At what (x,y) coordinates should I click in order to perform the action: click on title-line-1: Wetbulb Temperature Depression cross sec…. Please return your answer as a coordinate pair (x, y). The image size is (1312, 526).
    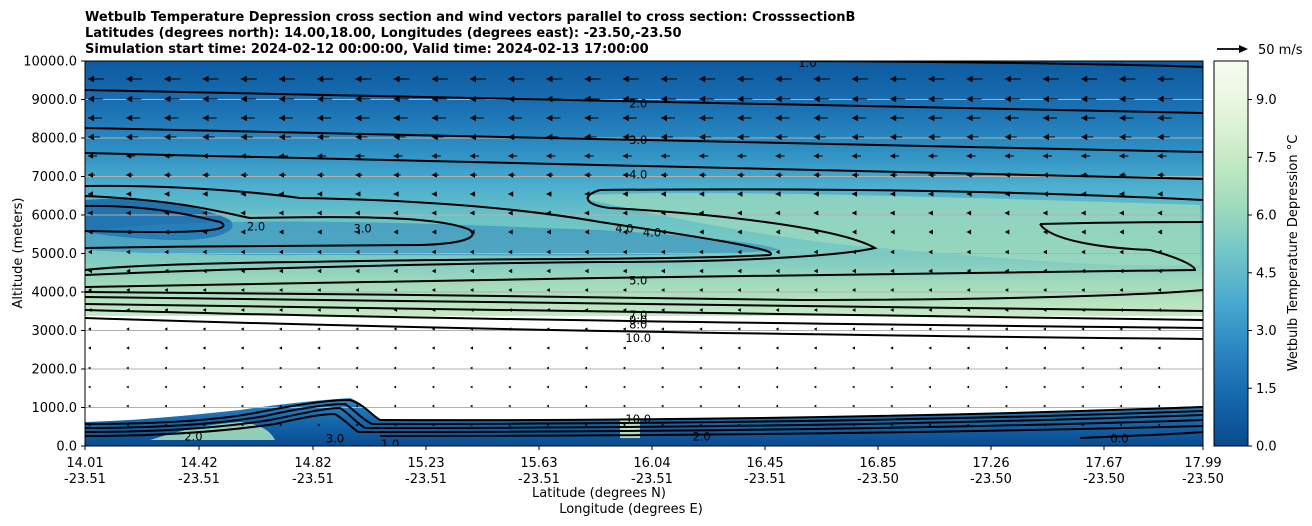
    Looking at the image, I should click on (470, 17).